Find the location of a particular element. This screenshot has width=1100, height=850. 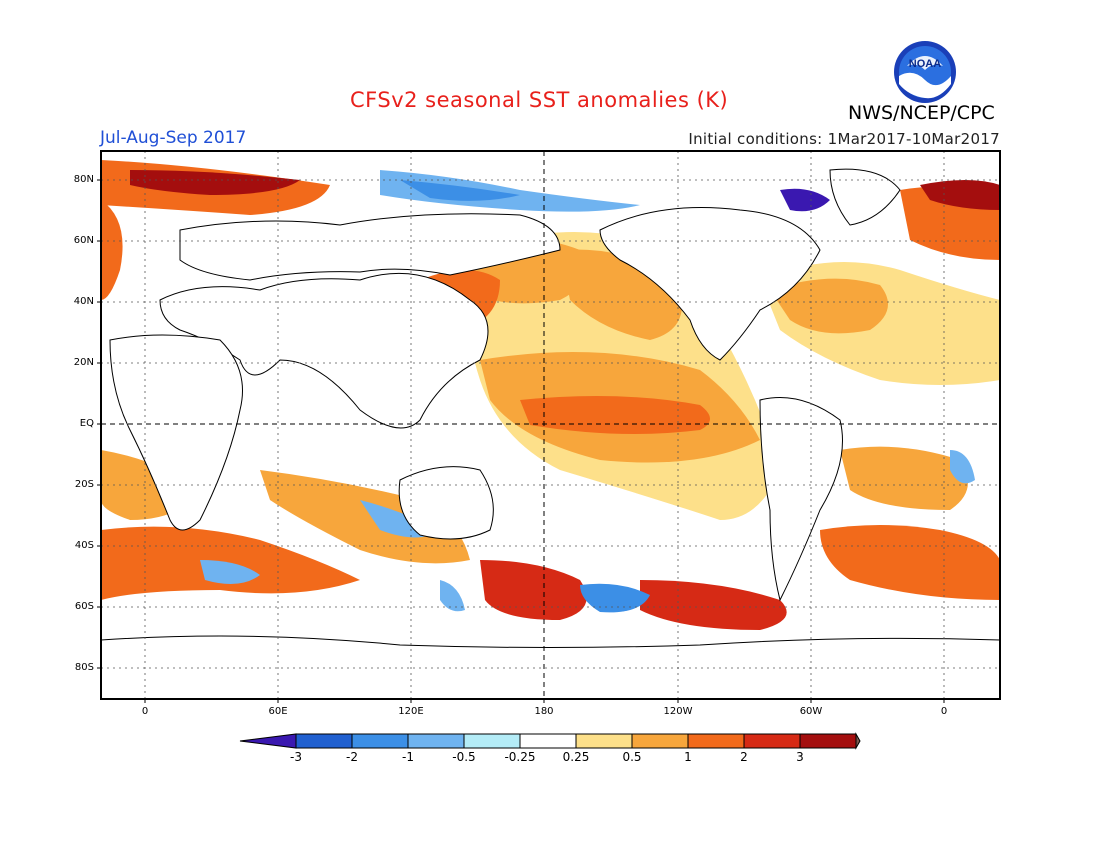

lon-label: 60E is located at coordinates (278, 711).